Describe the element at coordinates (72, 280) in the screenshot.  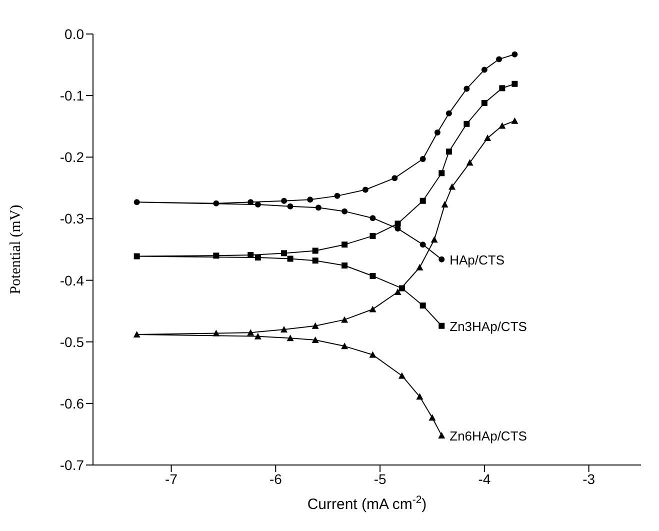
I see `y-tick-label: -0.4` at that location.